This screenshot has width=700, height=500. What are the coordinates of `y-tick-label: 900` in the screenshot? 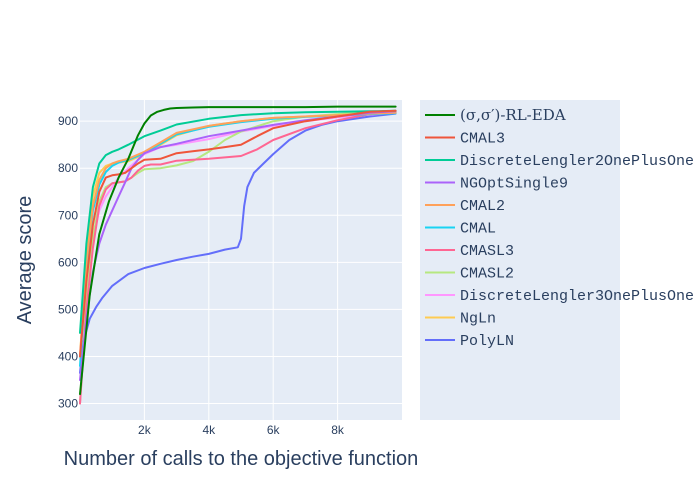 It's located at (68, 121).